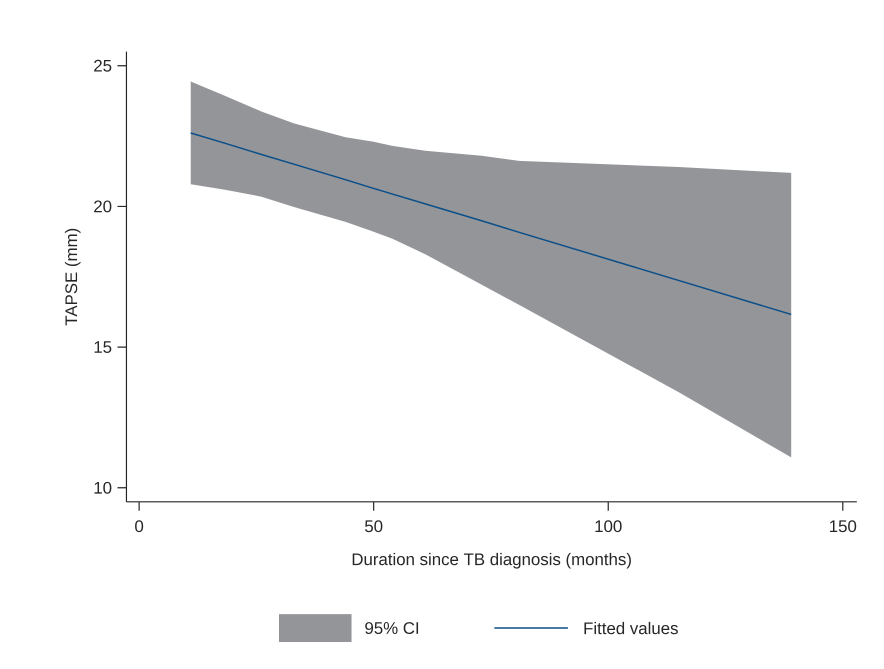  What do you see at coordinates (103, 488) in the screenshot?
I see `y-tick-label: 10` at bounding box center [103, 488].